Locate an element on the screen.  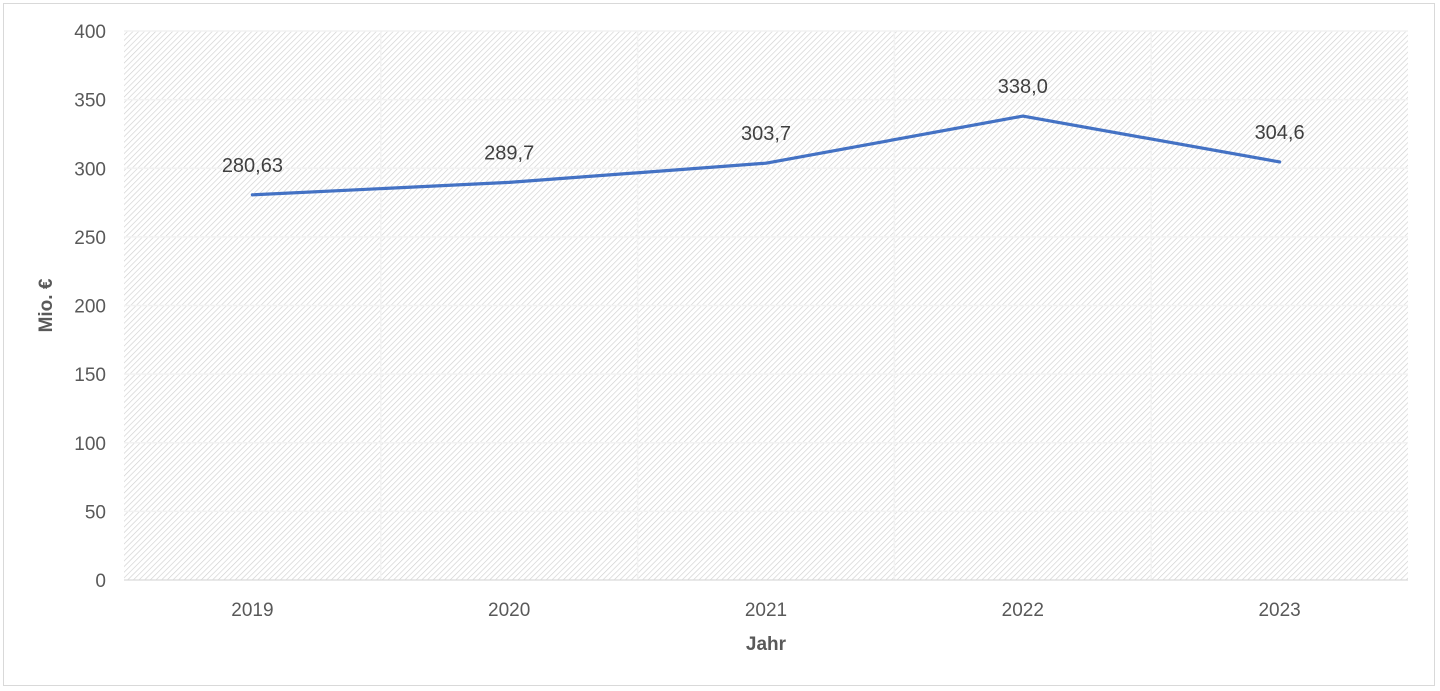
y-tick-label: 200 is located at coordinates (90, 307).